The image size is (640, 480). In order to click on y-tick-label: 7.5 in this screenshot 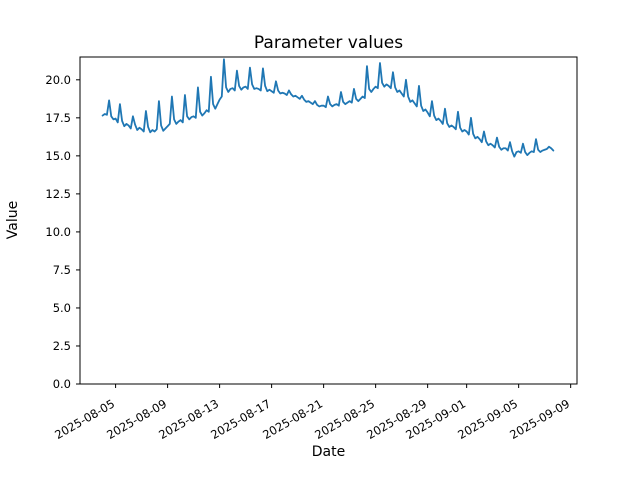, I will do `click(62, 270)`.